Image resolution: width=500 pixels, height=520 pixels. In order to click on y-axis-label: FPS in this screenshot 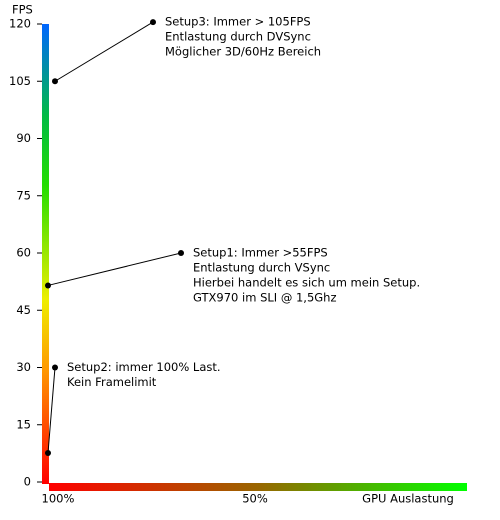, I will do `click(22, 10)`.